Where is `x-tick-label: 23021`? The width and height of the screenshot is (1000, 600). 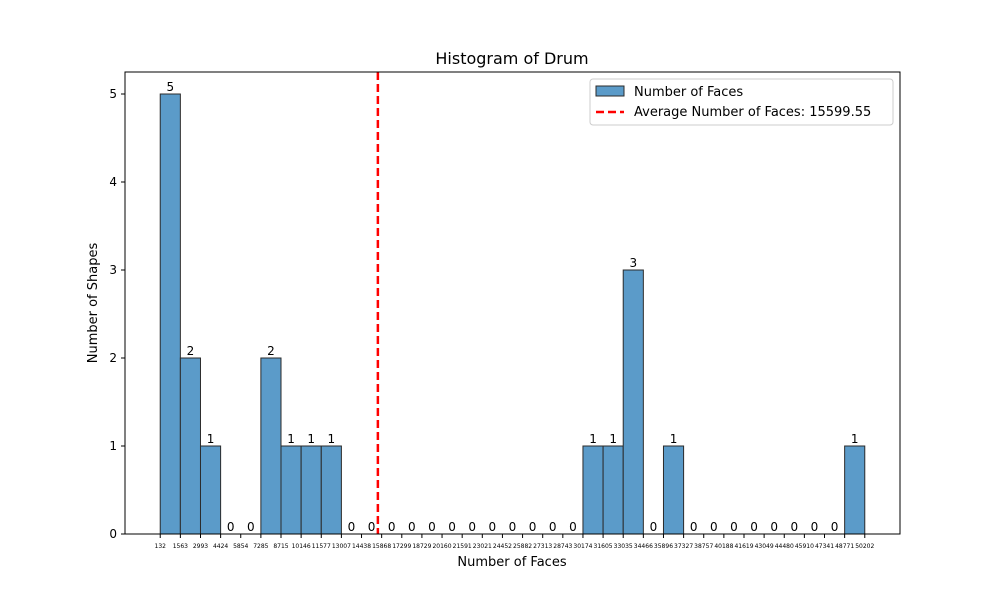 x-tick-label: 23021 is located at coordinates (482, 546).